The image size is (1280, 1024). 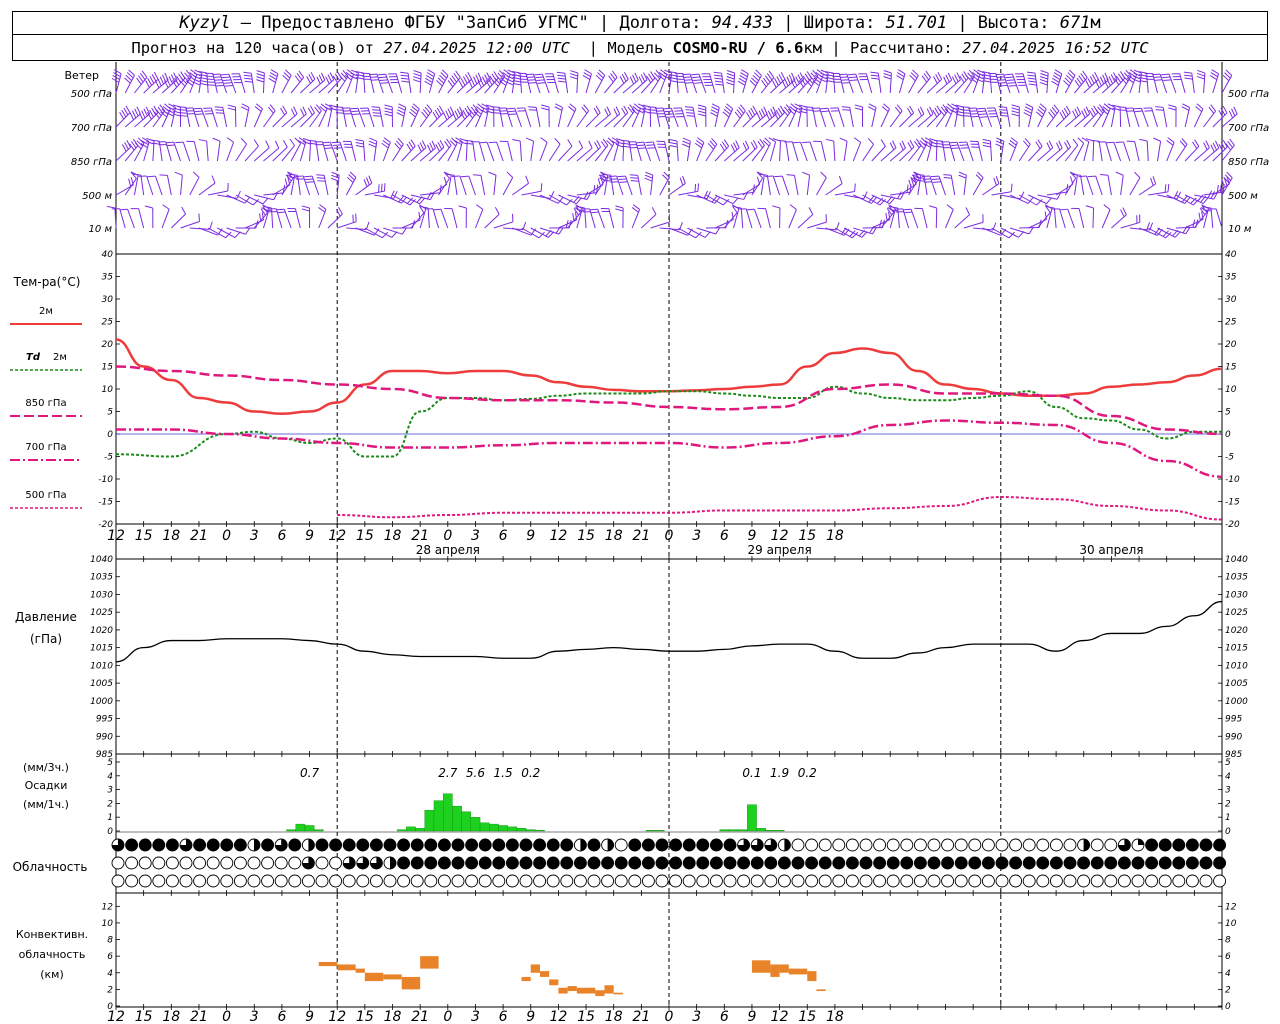 What do you see at coordinates (1231, 278) in the screenshot?
I see `temp-ylabel: 35` at bounding box center [1231, 278].